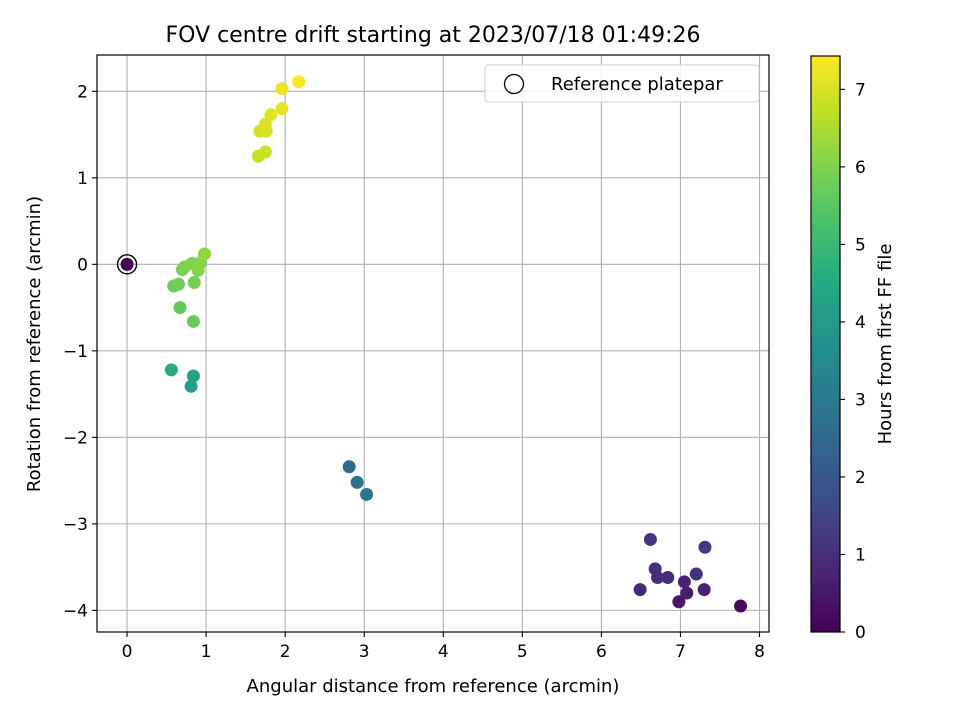 The width and height of the screenshot is (960, 720). Describe the element at coordinates (825, 344) in the screenshot. I see `colorbar-gradient` at that location.